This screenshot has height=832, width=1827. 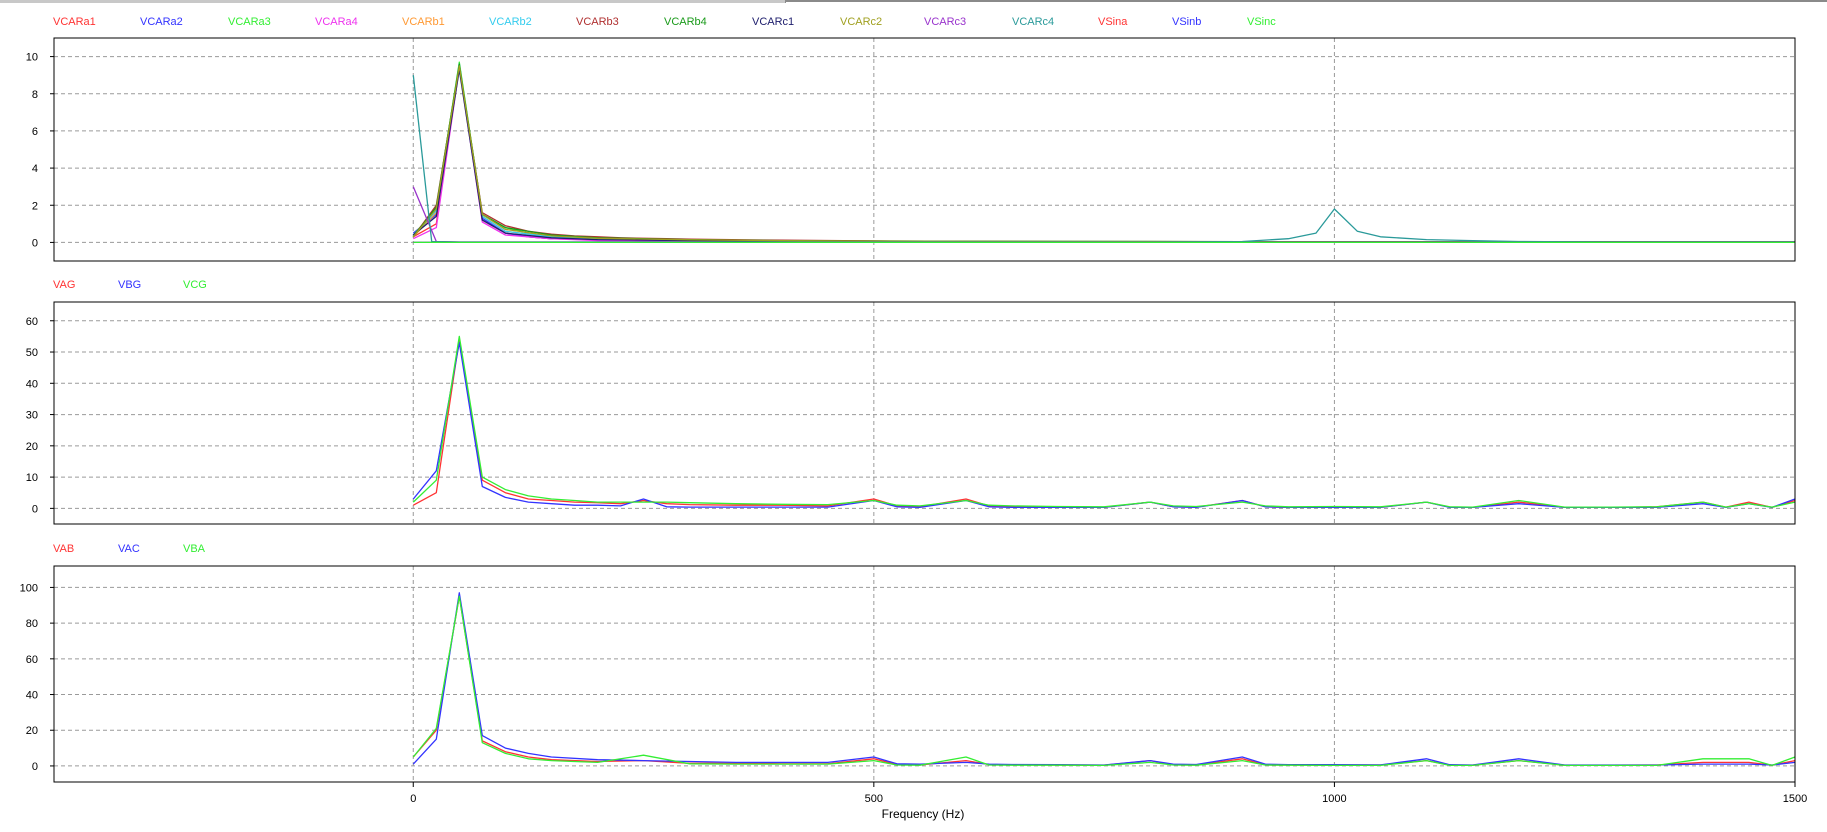 I want to click on legend-entry-vcarb3: VCARb3, so click(x=597, y=22).